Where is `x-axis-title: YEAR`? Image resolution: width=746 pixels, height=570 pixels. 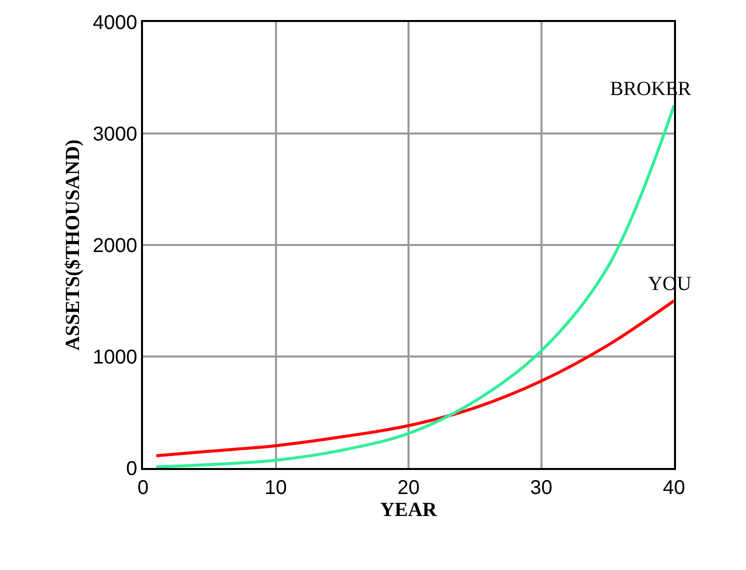
x-axis-title: YEAR is located at coordinates (409, 509).